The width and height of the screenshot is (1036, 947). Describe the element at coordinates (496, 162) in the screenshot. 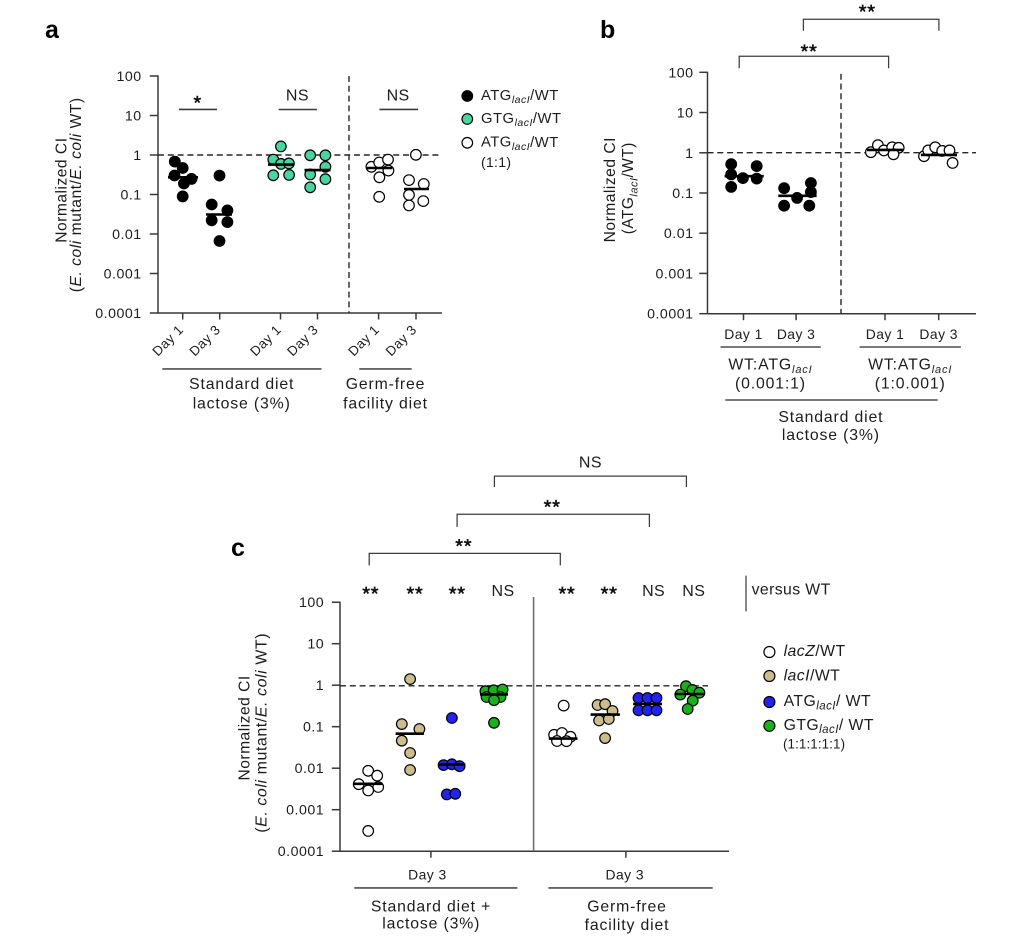

I see `svg-text: (1:1)` at that location.